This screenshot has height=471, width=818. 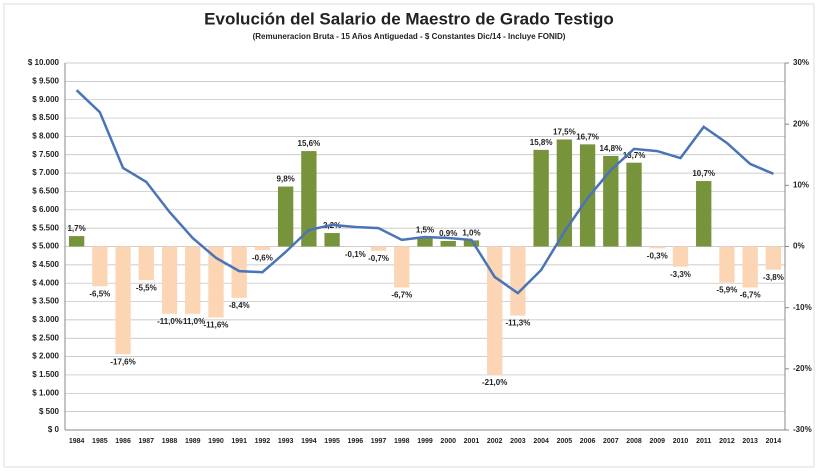 I want to click on x-tick-label: 2012, so click(x=727, y=441).